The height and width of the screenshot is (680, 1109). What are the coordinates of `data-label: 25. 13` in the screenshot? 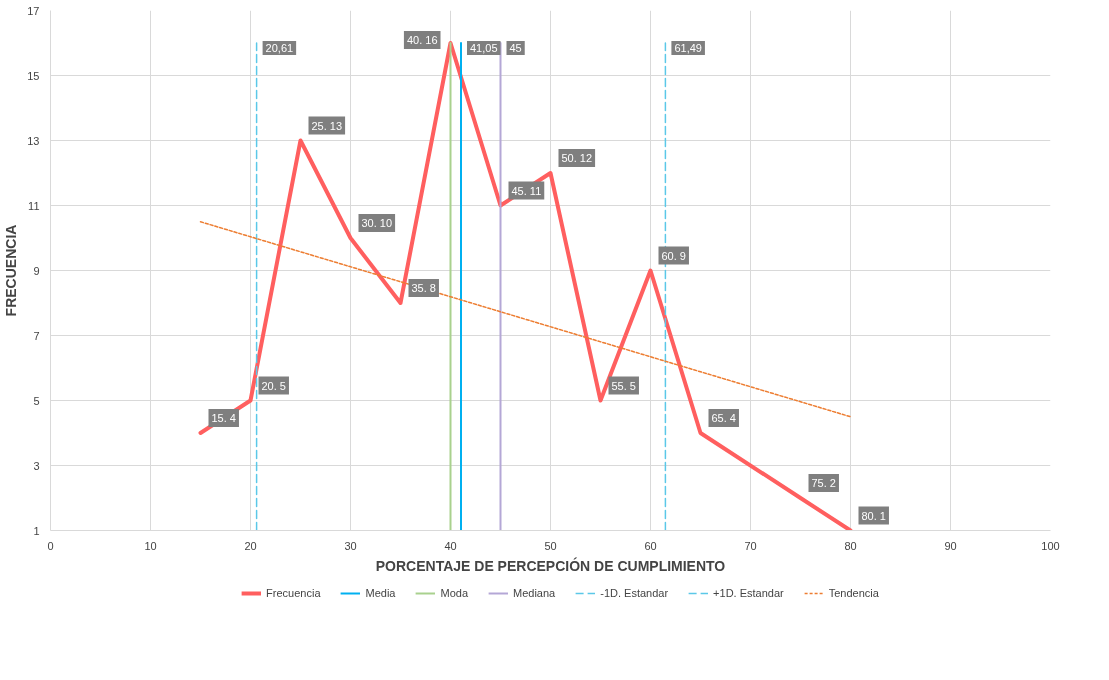 It's located at (327, 125).